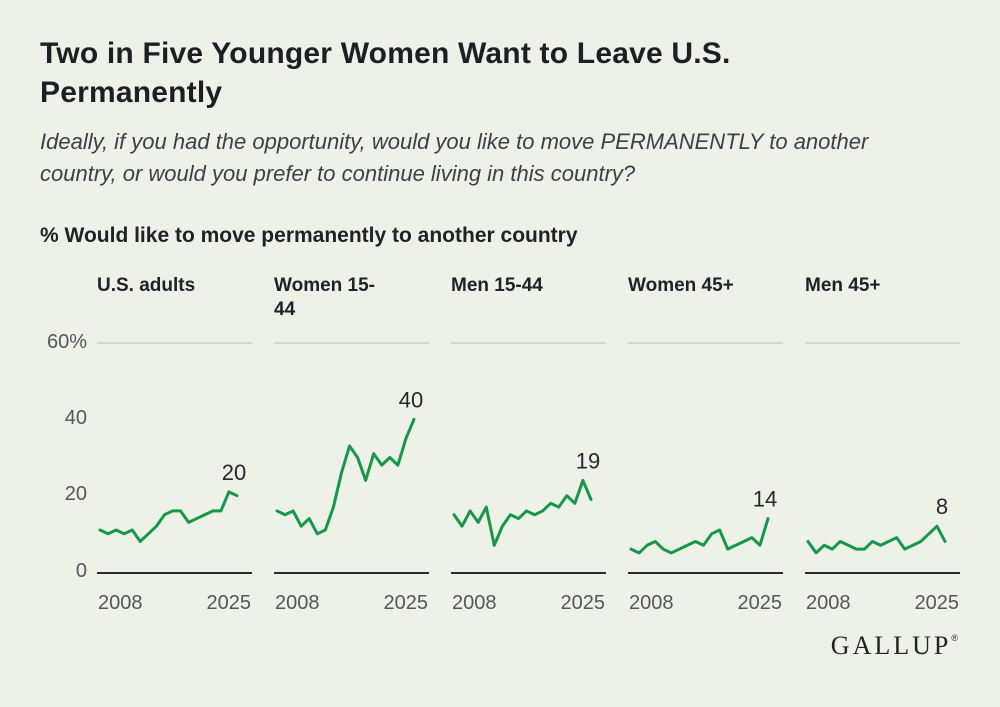 The width and height of the screenshot is (1000, 707). Describe the element at coordinates (588, 460) in the screenshot. I see `end-value-label: 19` at that location.